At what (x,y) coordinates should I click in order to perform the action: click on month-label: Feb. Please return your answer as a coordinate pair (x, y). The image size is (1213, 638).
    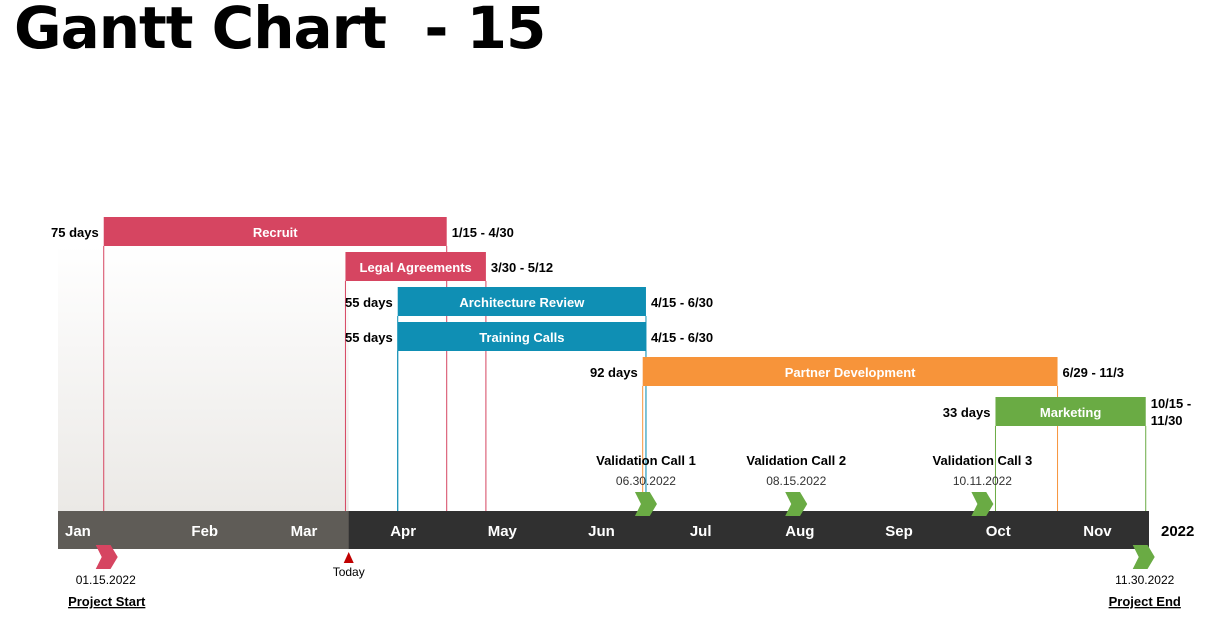
    Looking at the image, I should click on (204, 531).